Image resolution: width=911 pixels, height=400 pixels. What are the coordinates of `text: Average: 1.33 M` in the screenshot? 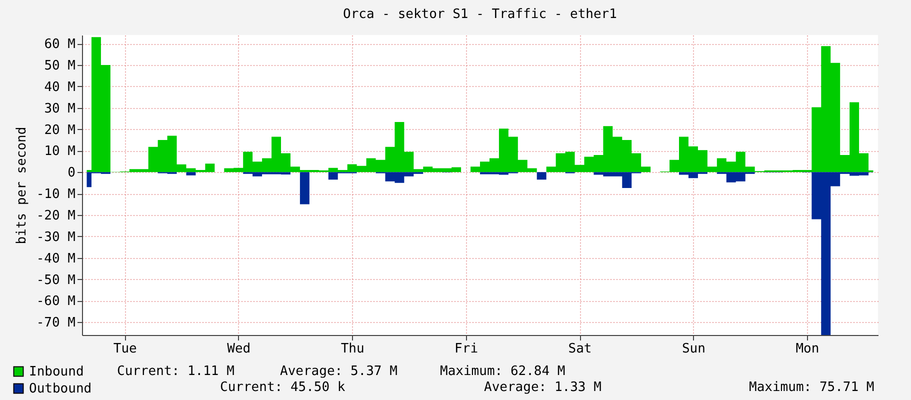 It's located at (543, 387).